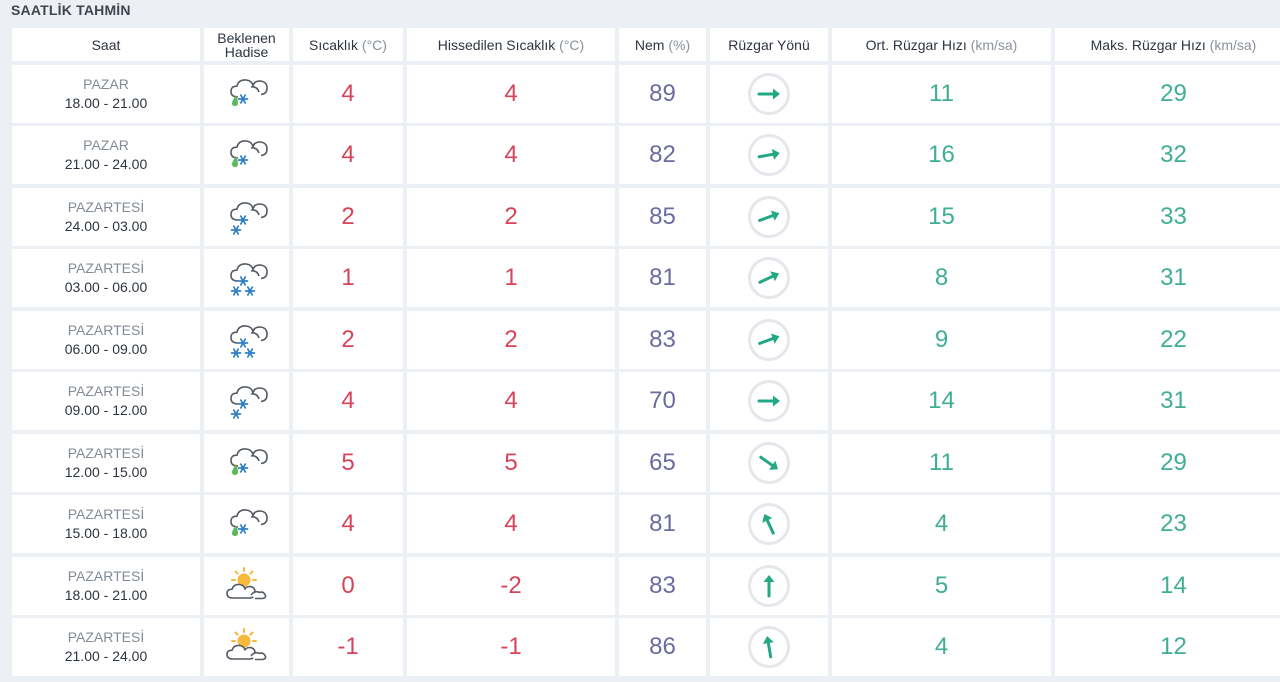  I want to click on row-wind-max: 22, so click(1167, 339).